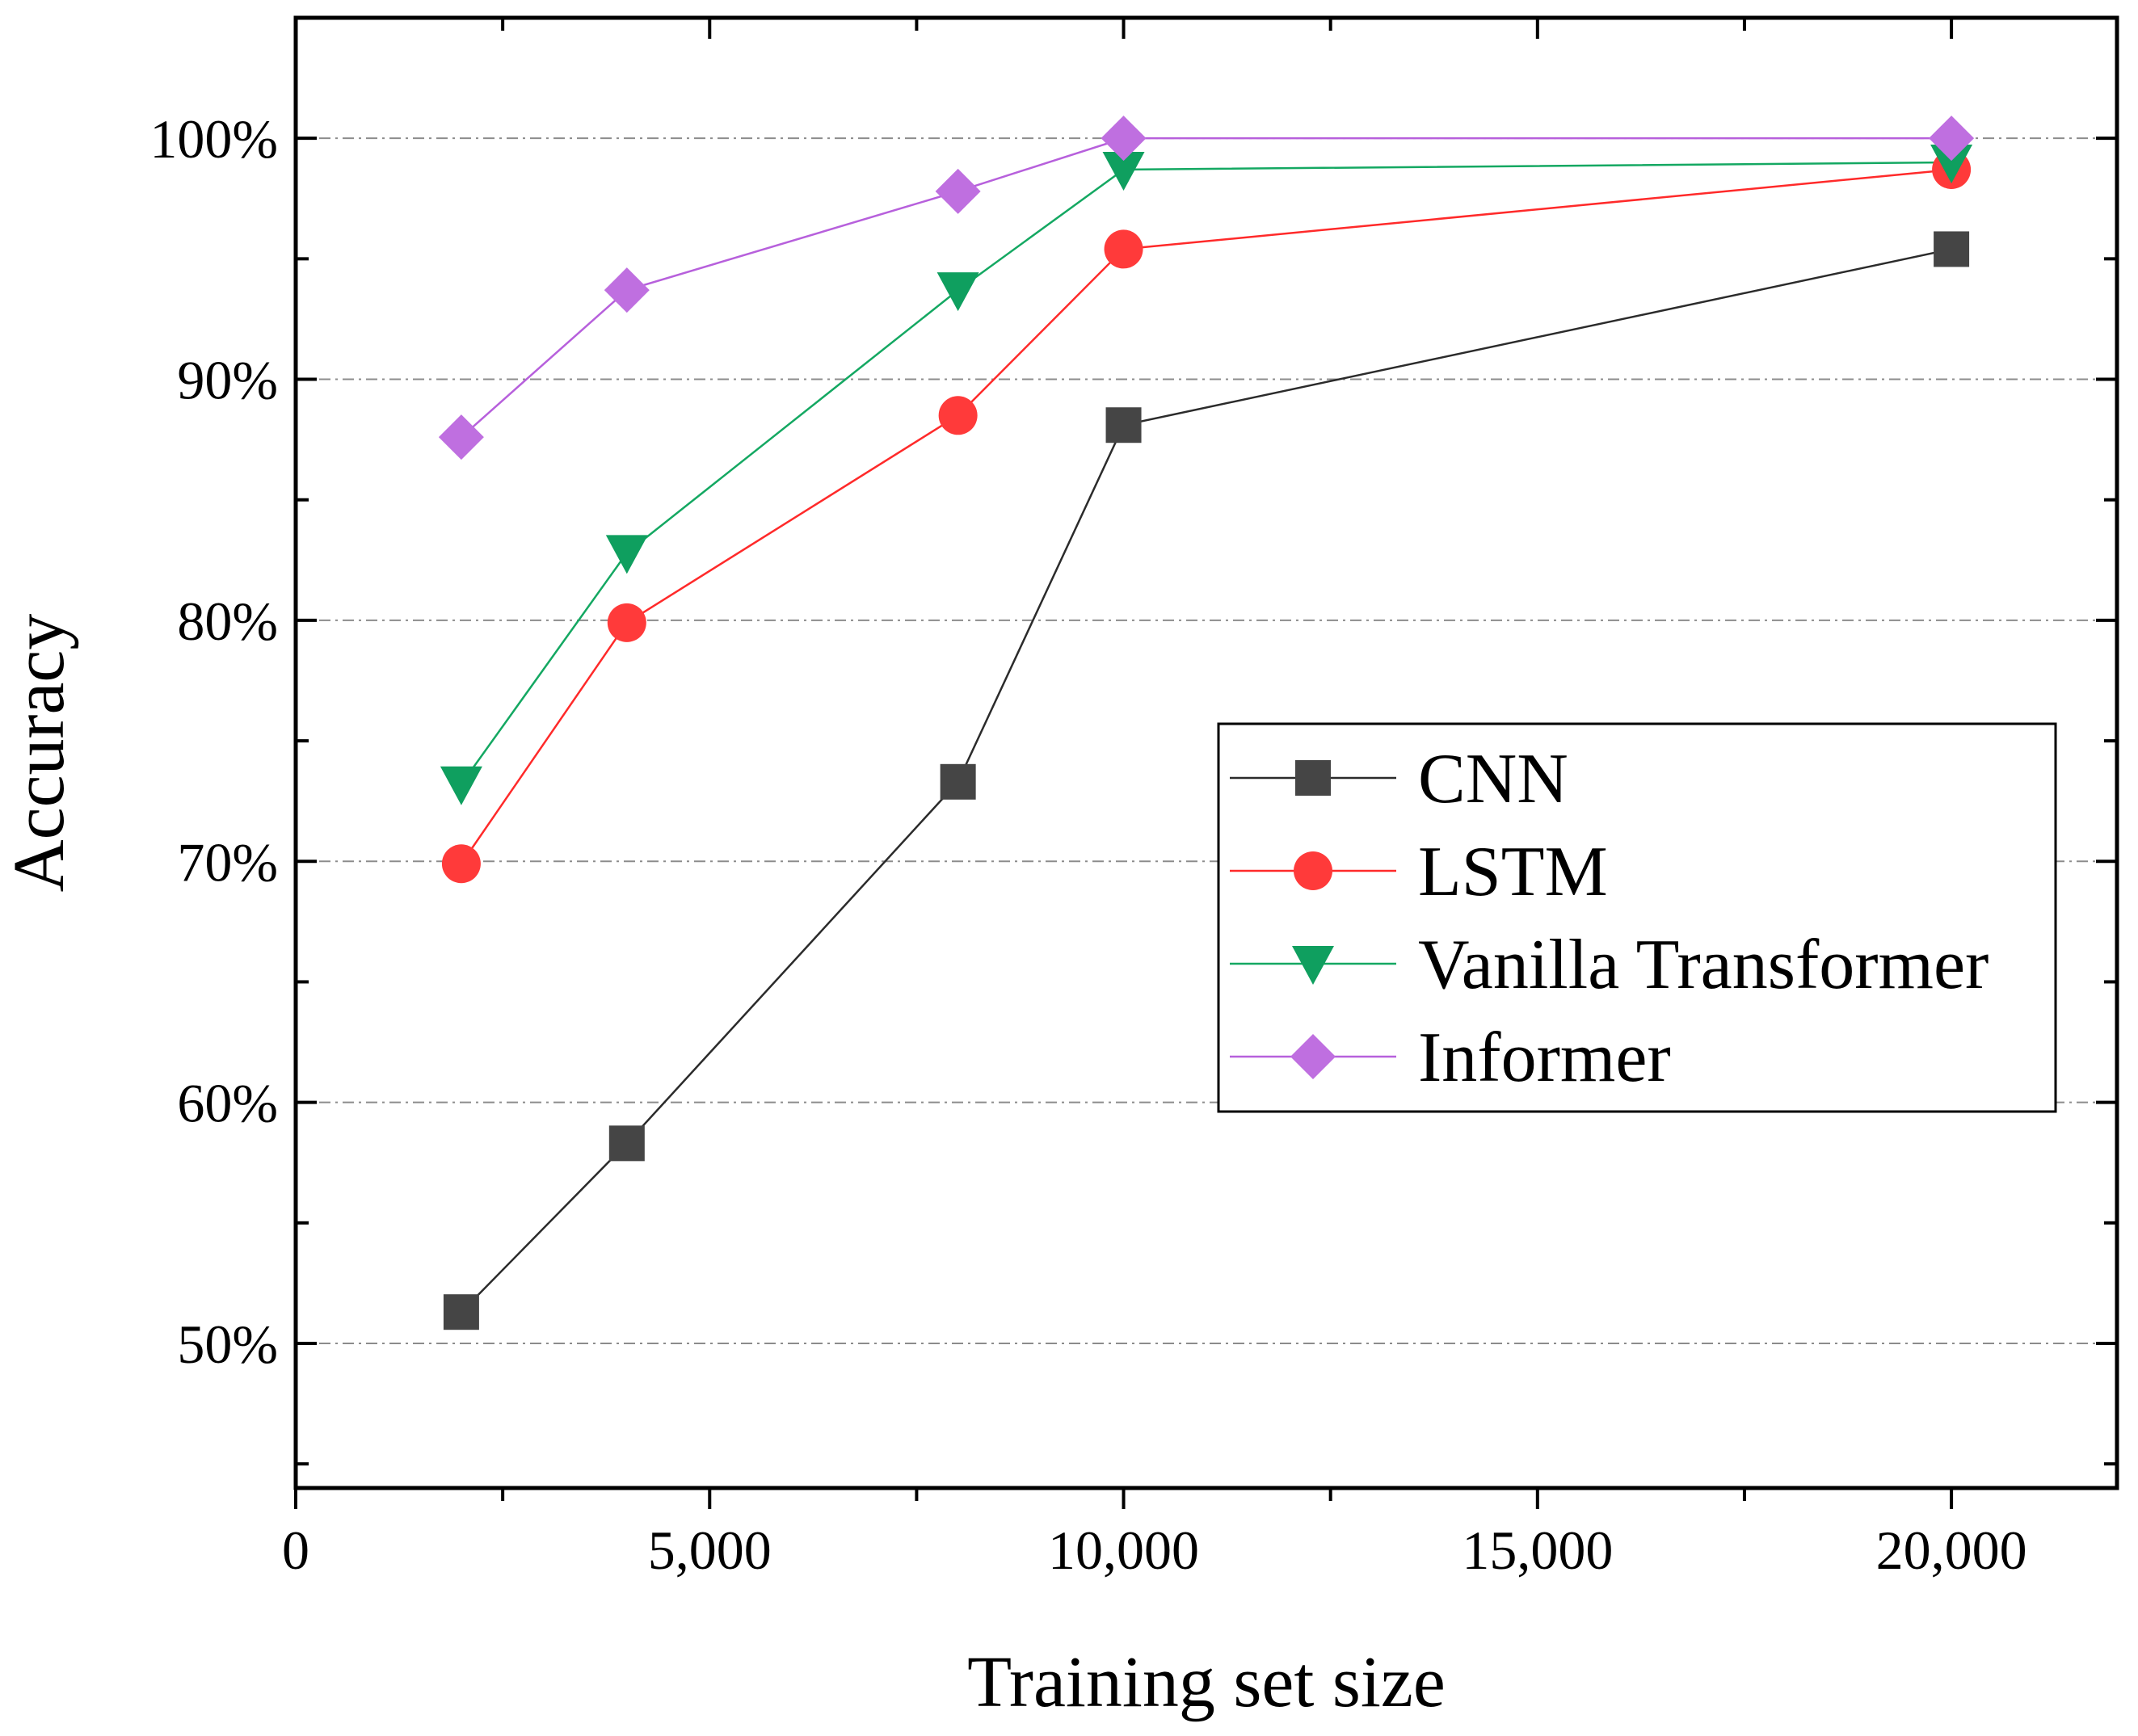 The width and height of the screenshot is (2138, 1736). What do you see at coordinates (227, 1344) in the screenshot?
I see `y-tick-label: 50%` at bounding box center [227, 1344].